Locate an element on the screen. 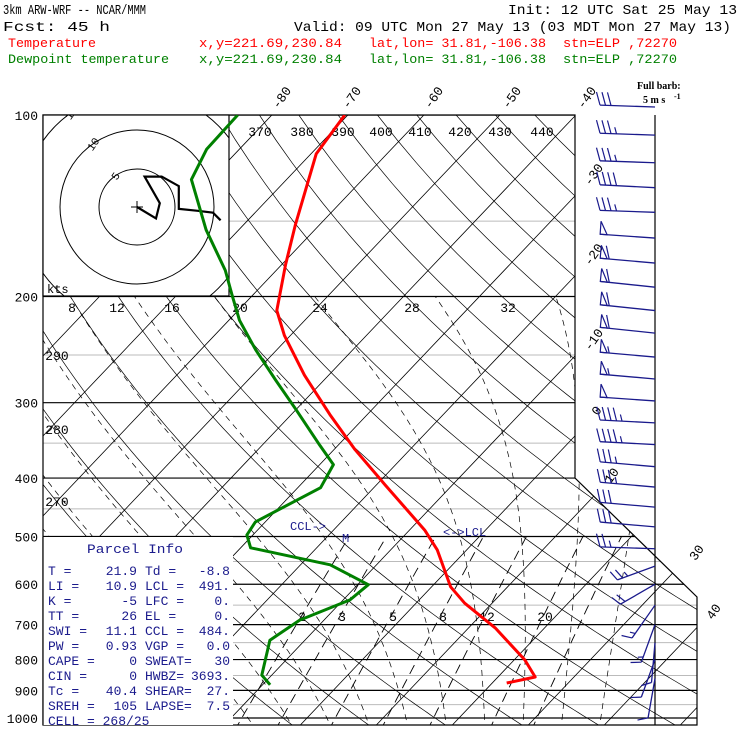 The width and height of the screenshot is (740, 740). pressure-tick-label: 500 is located at coordinates (26, 537).